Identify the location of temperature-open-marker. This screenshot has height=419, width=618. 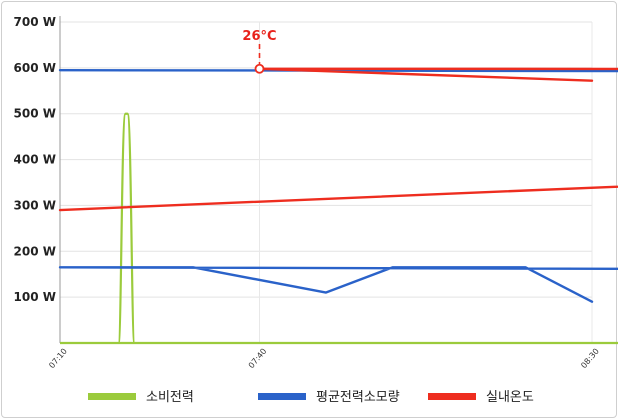
(259, 68).